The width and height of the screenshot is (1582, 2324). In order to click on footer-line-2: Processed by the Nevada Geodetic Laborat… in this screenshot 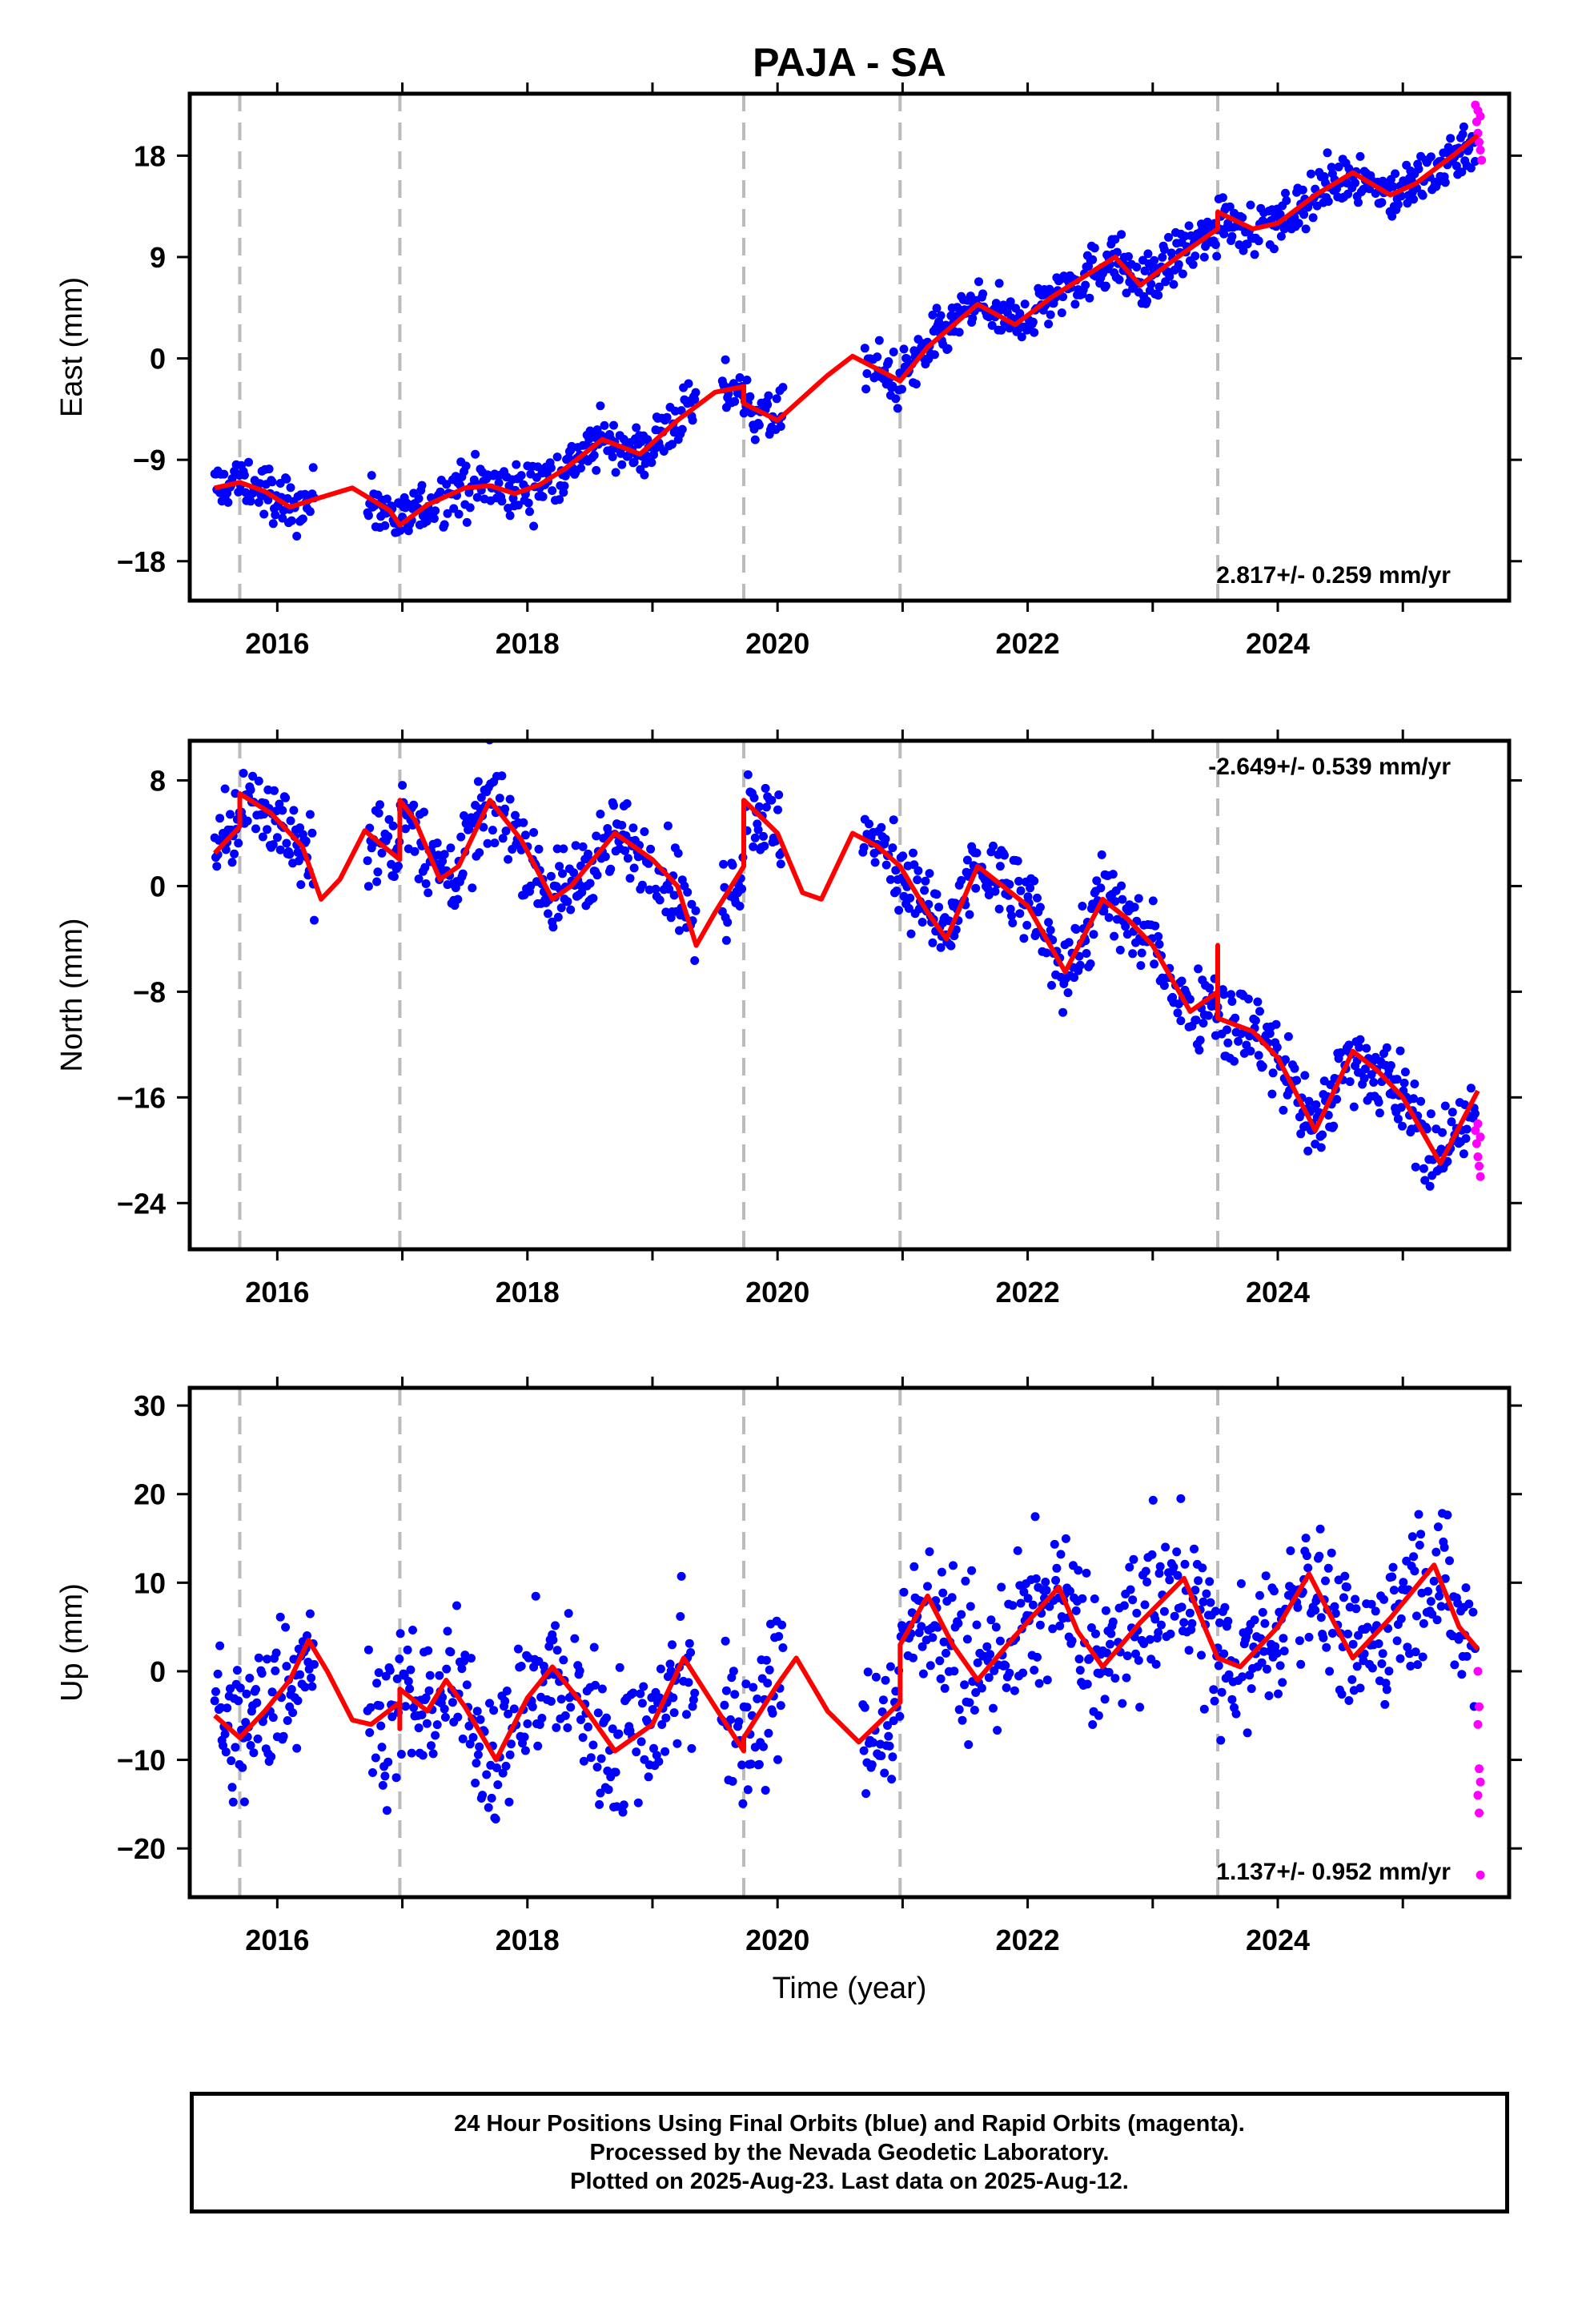, I will do `click(849, 2152)`.